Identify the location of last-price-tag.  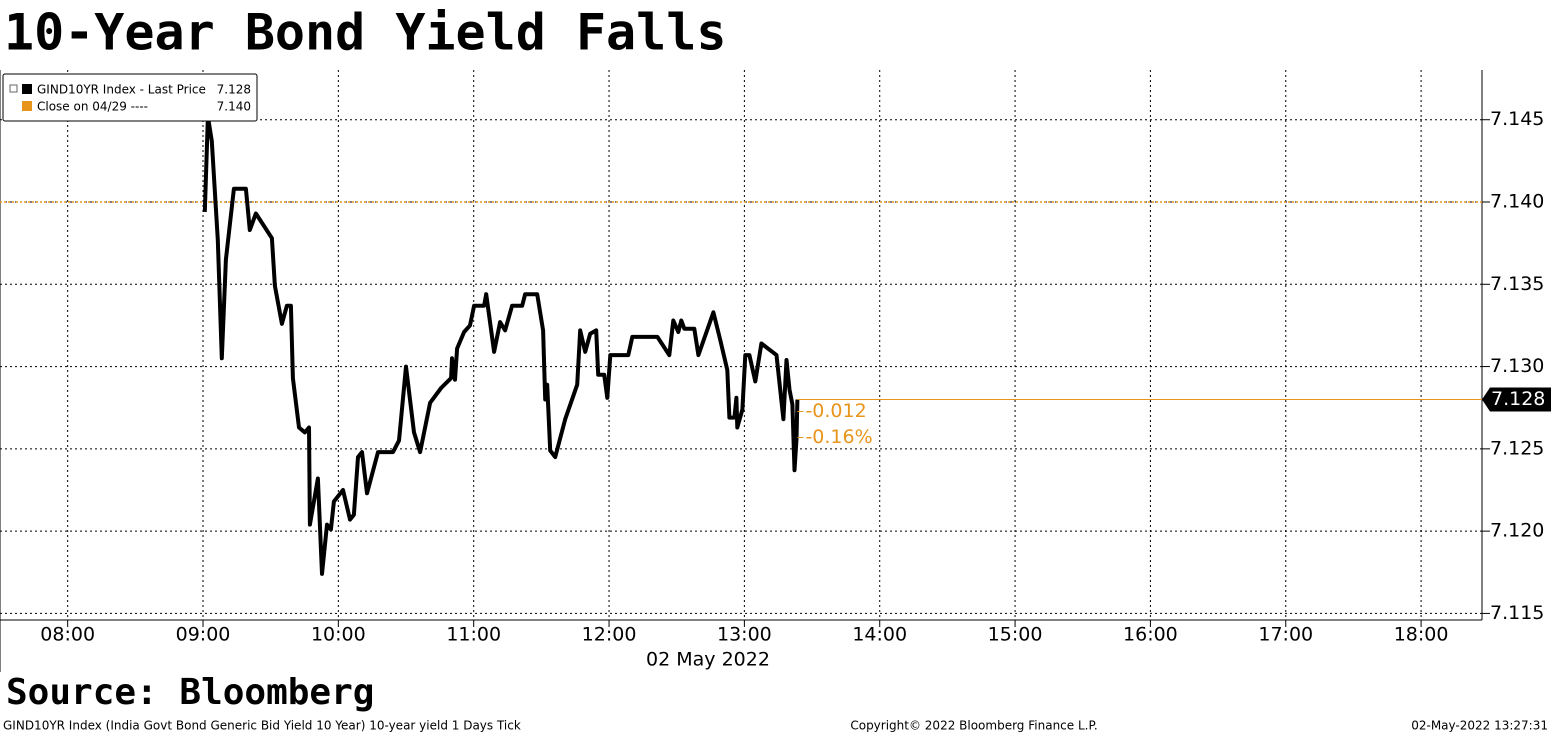
(1516, 399).